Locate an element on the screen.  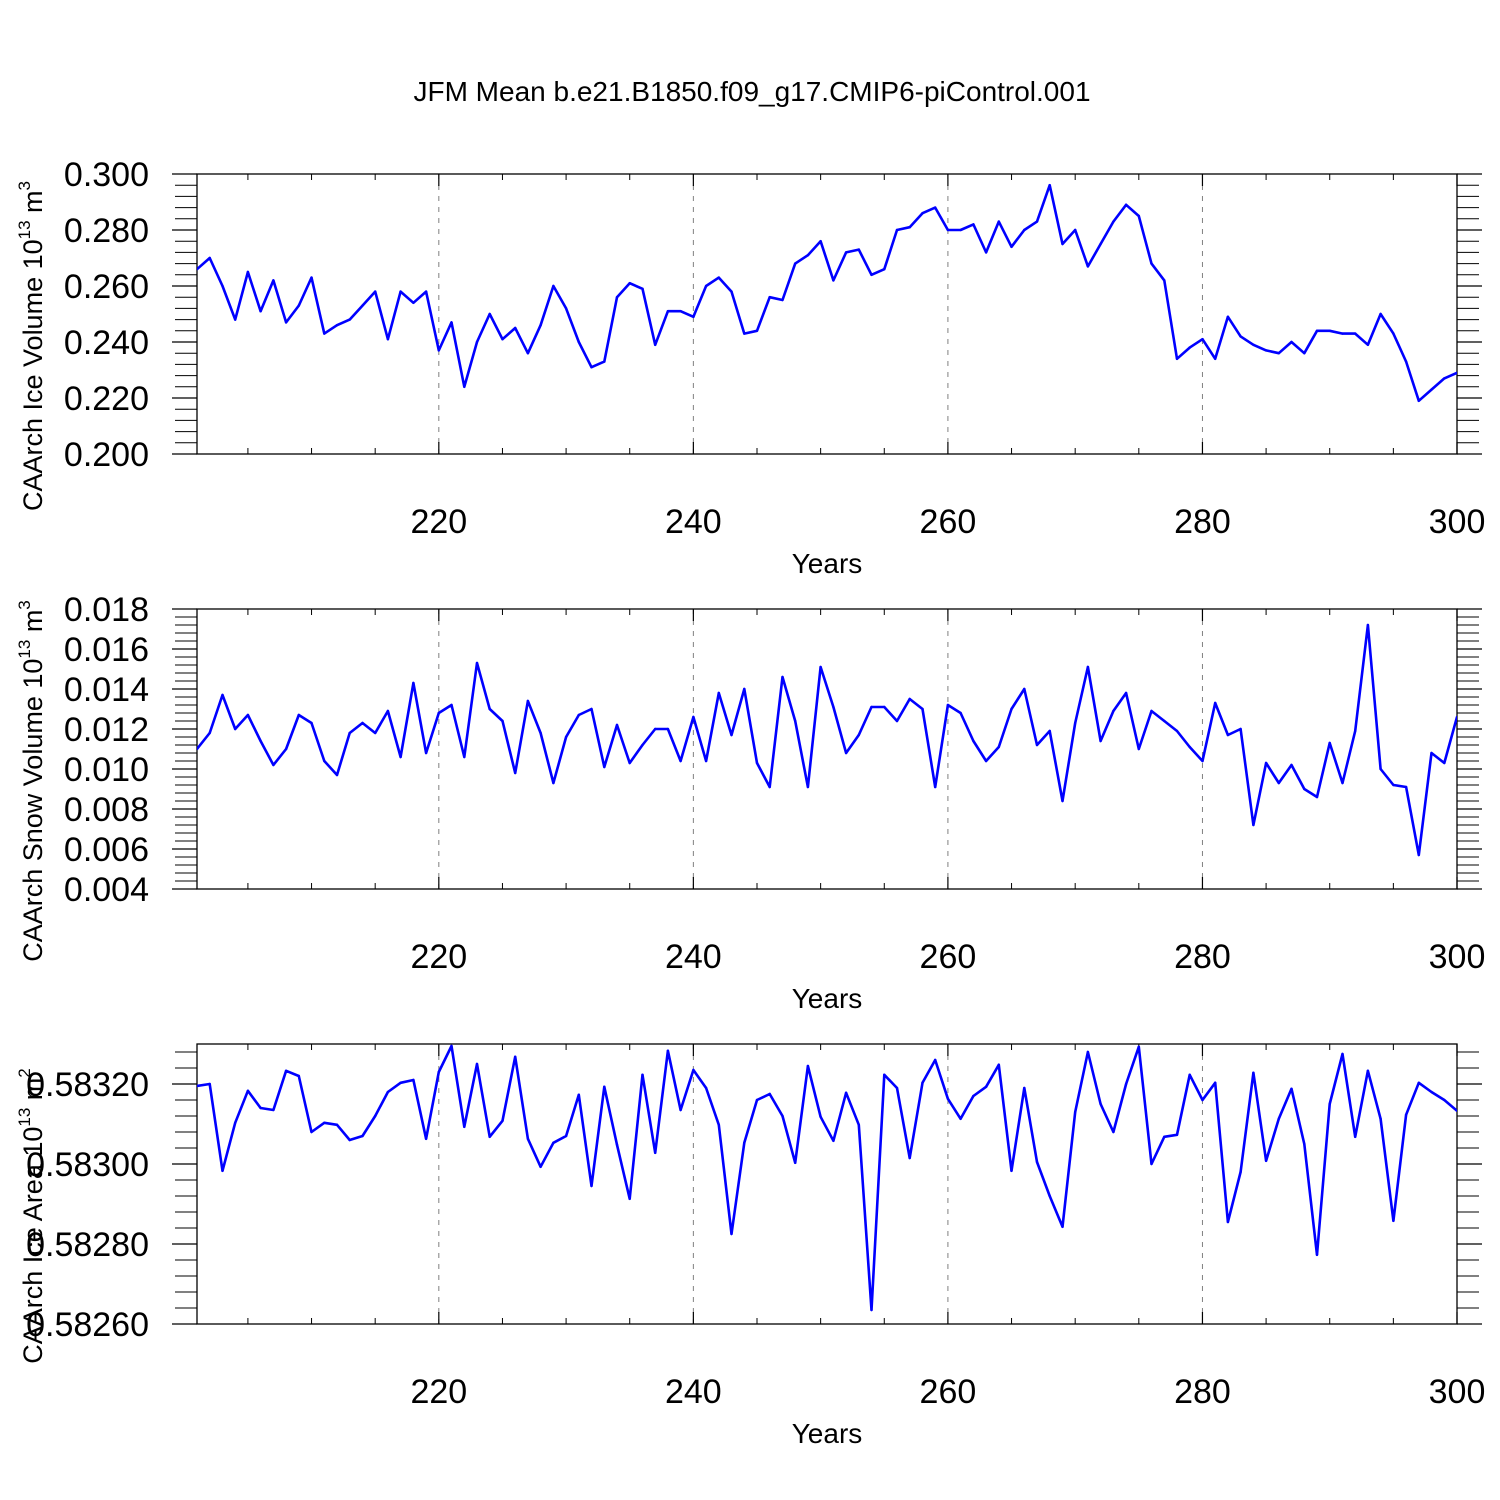
x-tick-label-220: 220 is located at coordinates (438, 957).